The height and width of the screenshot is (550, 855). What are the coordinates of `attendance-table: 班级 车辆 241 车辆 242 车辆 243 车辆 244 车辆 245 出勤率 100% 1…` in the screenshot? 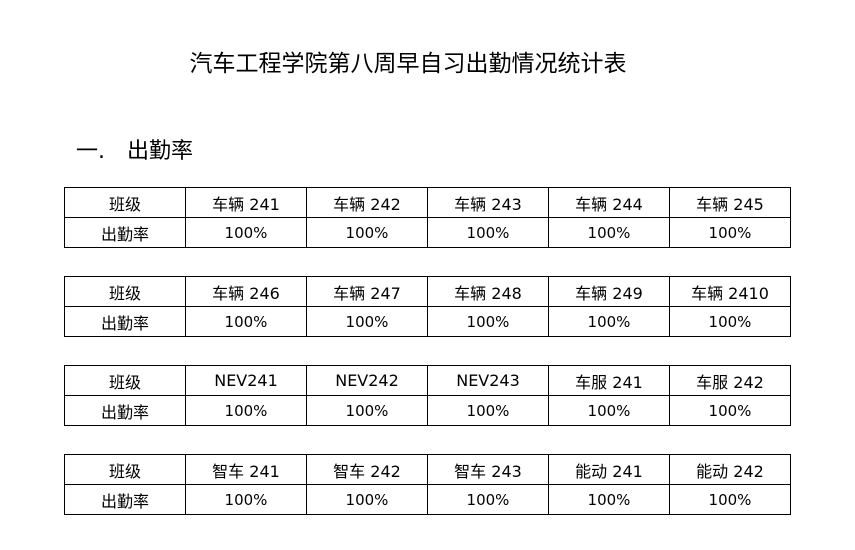 It's located at (427, 217).